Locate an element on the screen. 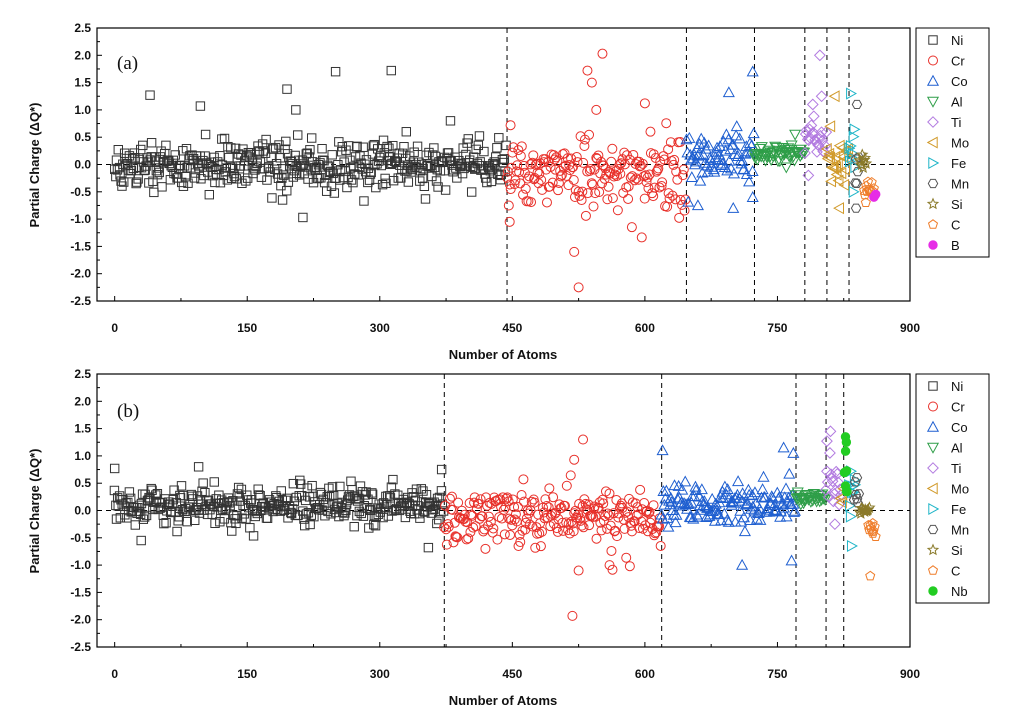  legend-label: Si is located at coordinates (957, 204).